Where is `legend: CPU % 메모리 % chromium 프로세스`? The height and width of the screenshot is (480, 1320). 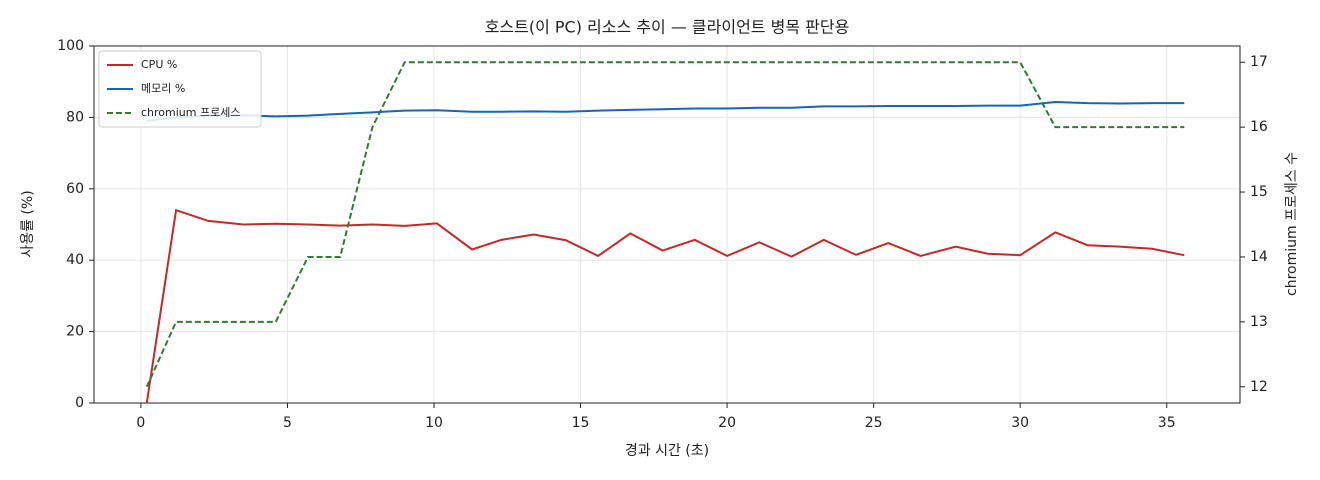
legend: CPU % 메모리 % chromium 프로세스 is located at coordinates (180, 89).